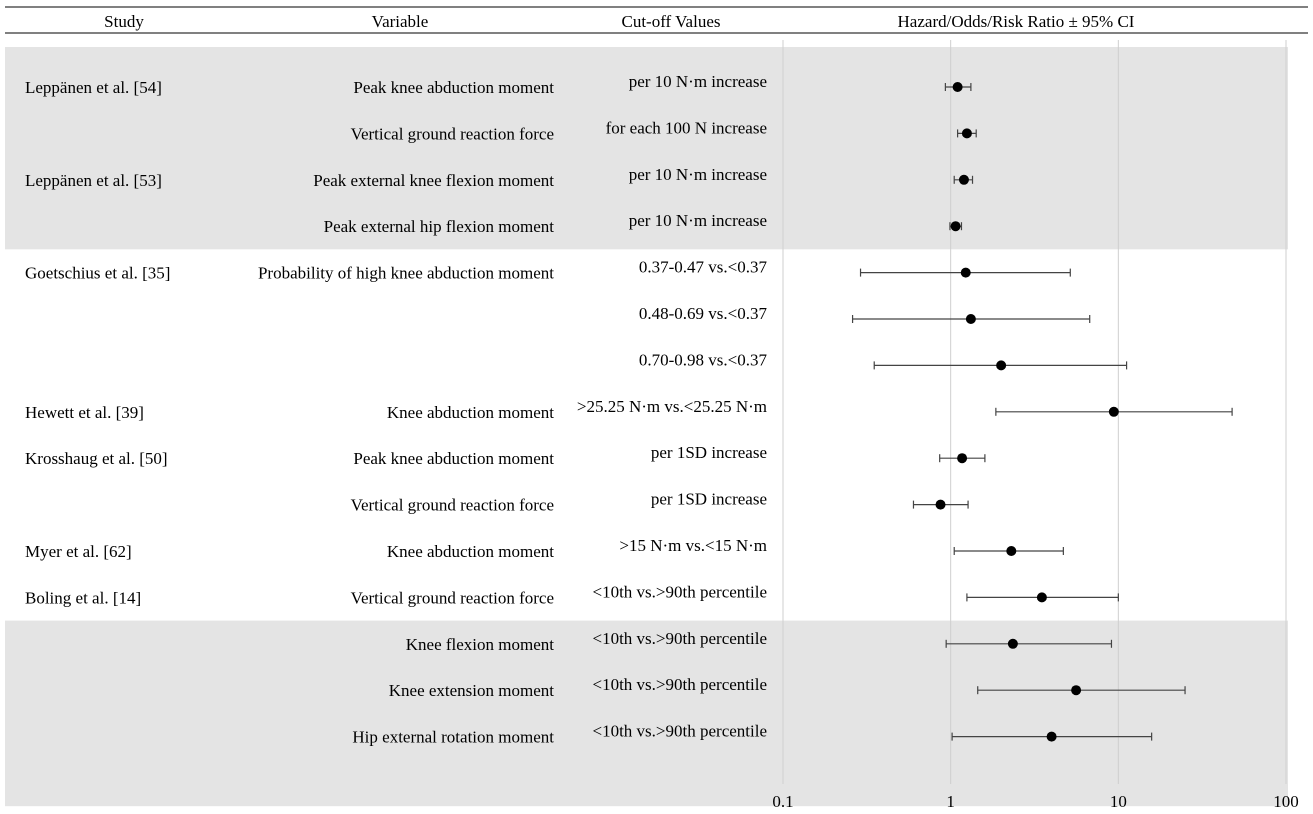 This screenshot has height=814, width=1313. I want to click on column-header-cutoff: Cut-off Values, so click(670, 21).